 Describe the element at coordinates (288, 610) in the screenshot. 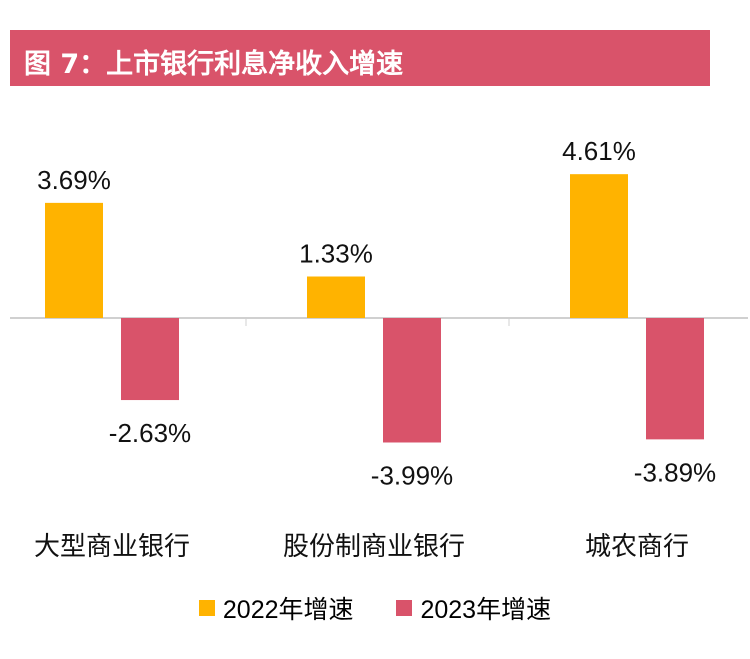

I see `legend-label: 2022年增速` at that location.